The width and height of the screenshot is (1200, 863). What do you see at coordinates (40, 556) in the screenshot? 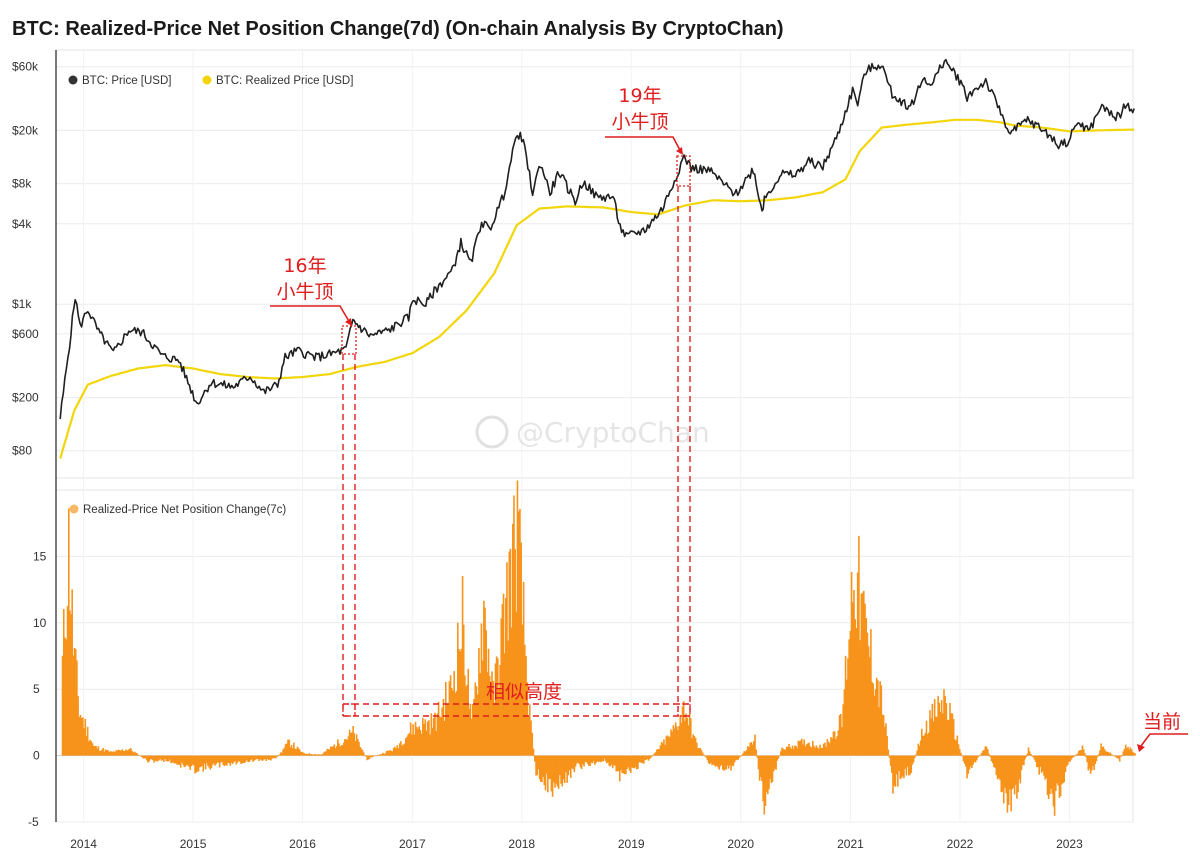
I see `npc-axis-tick-label: 15` at bounding box center [40, 556].